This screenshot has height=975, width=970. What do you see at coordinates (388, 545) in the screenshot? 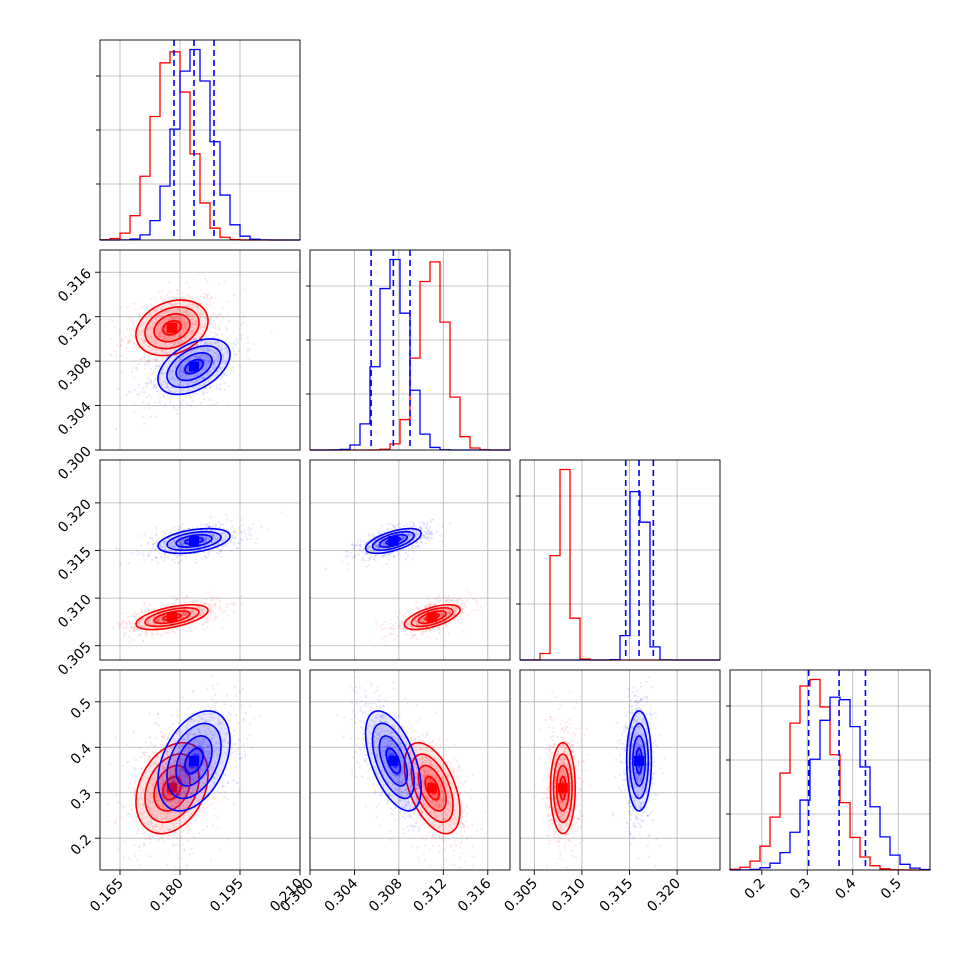
I see `series-blue` at bounding box center [388, 545].